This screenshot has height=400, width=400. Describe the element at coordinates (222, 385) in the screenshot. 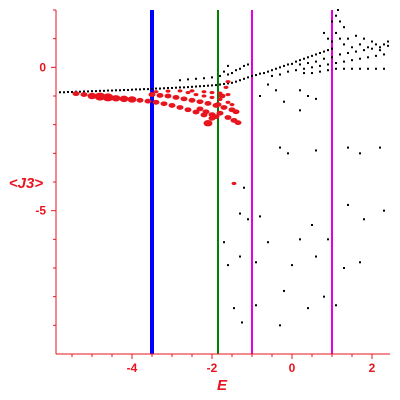

I see `x-axis-label: E` at that location.